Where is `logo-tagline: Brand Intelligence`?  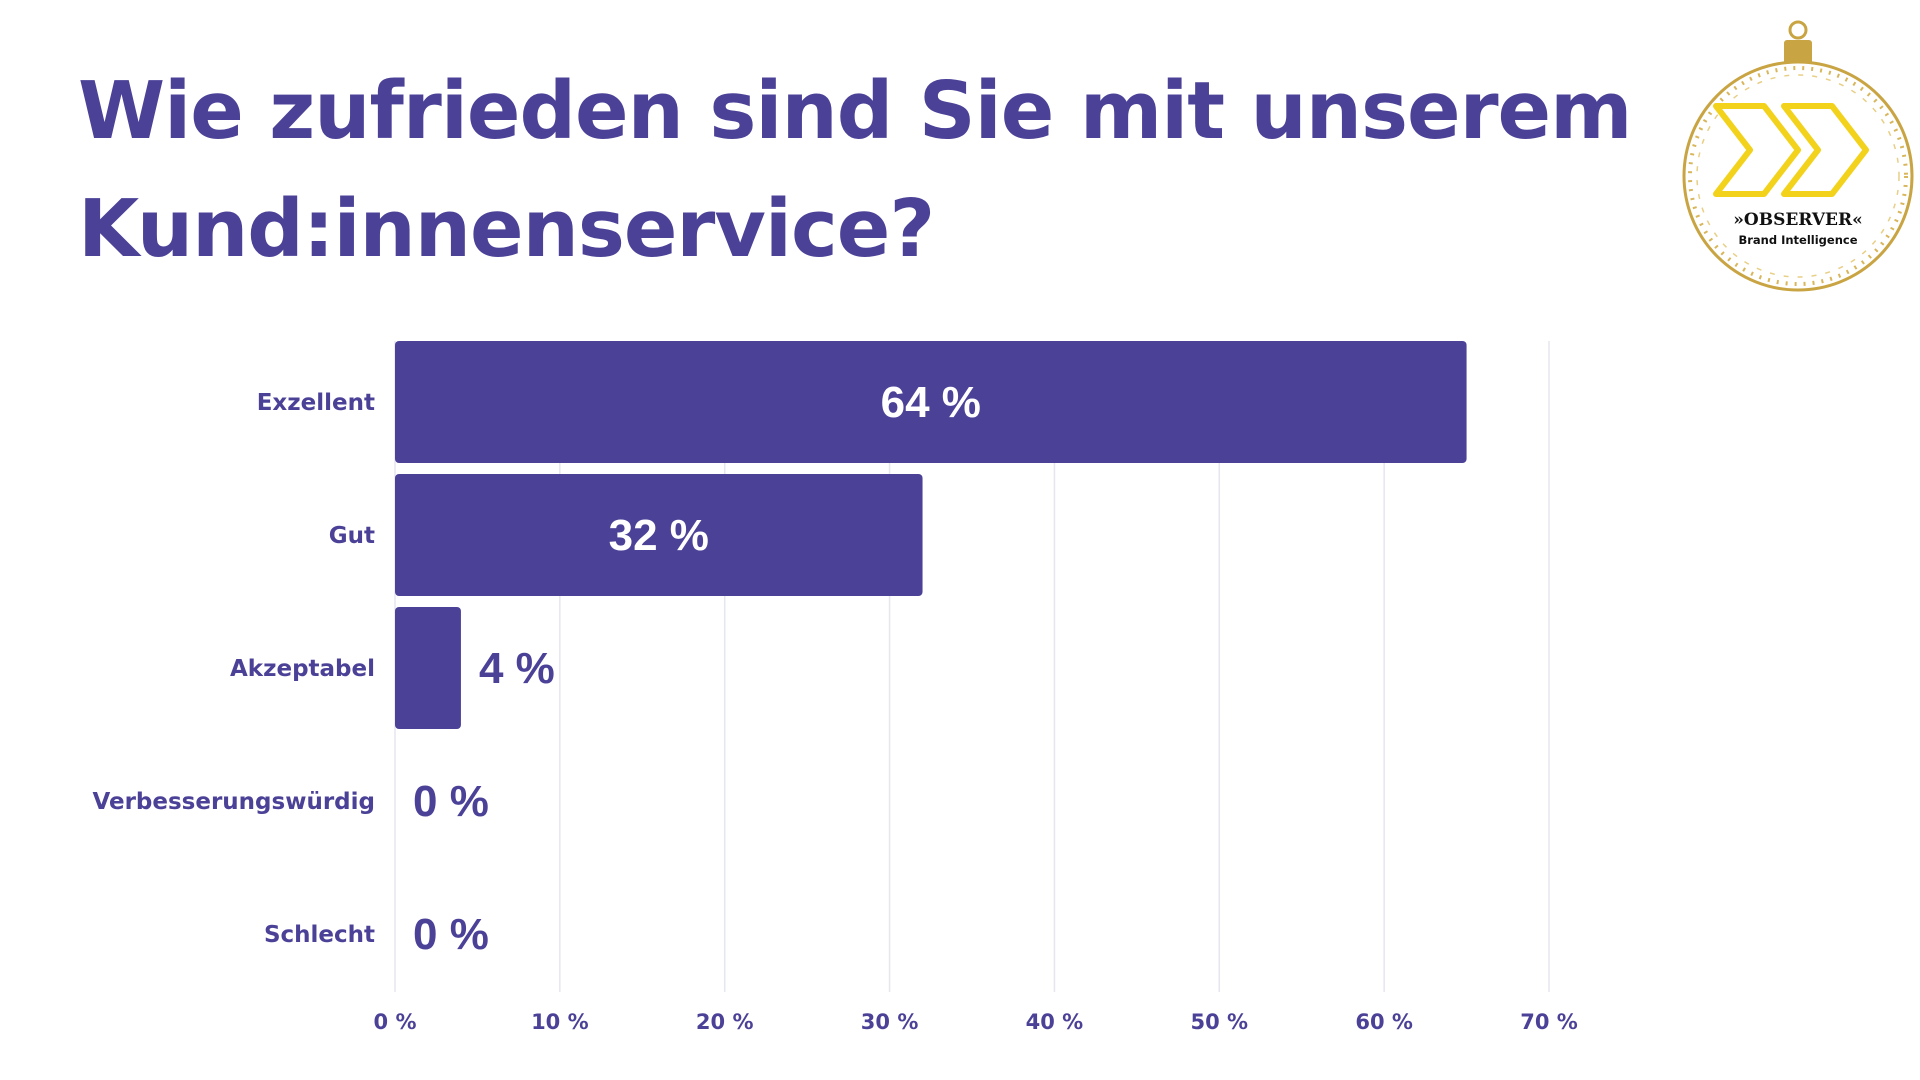
logo-tagline: Brand Intelligence is located at coordinates (1797, 240).